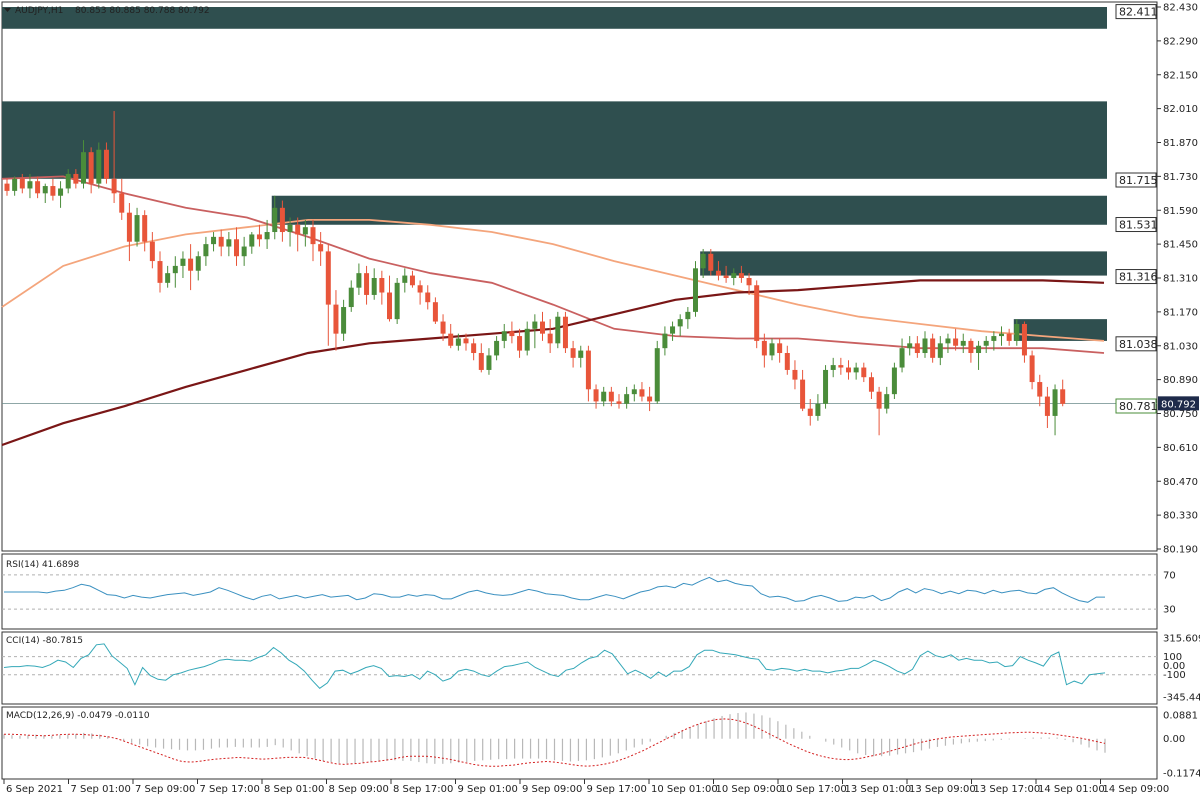 This screenshot has width=1200, height=800. Describe the element at coordinates (230, 789) in the screenshot. I see `time-tick-label: 7 Sep 17:00` at that location.